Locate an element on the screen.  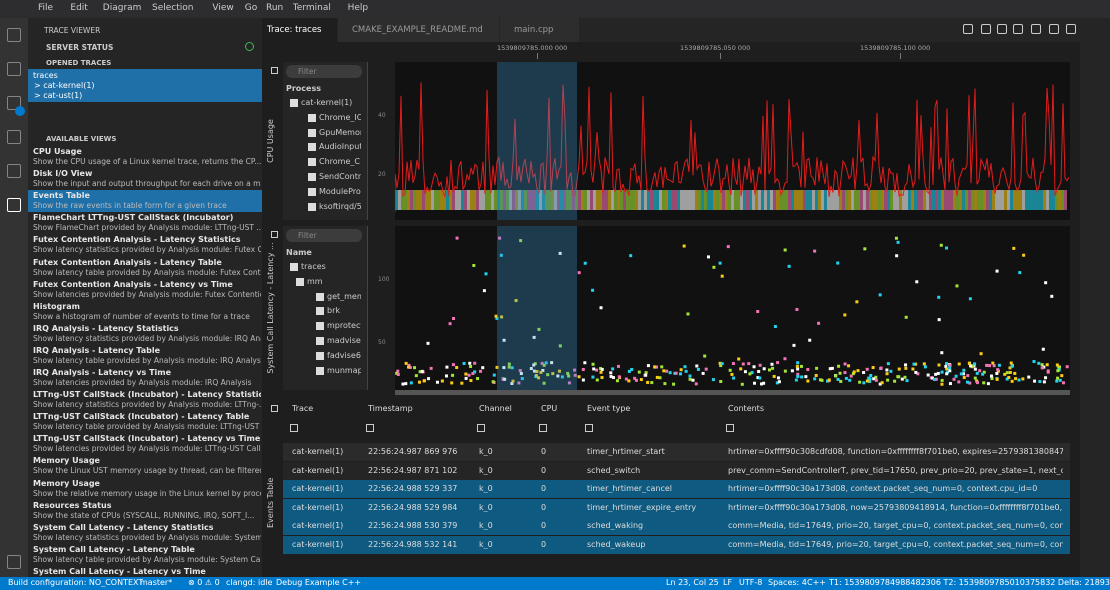
tab: Trace: traces is located at coordinates (300, 30).